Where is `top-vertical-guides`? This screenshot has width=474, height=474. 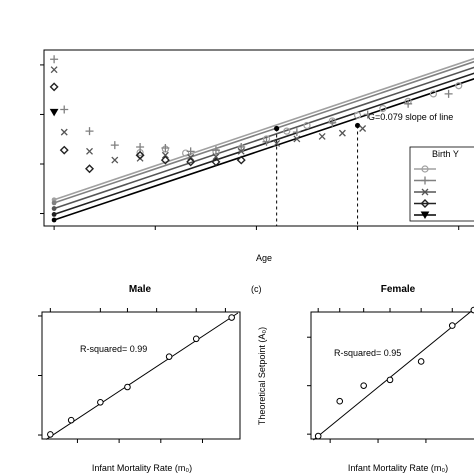 top-vertical-guides is located at coordinates (317, 174).